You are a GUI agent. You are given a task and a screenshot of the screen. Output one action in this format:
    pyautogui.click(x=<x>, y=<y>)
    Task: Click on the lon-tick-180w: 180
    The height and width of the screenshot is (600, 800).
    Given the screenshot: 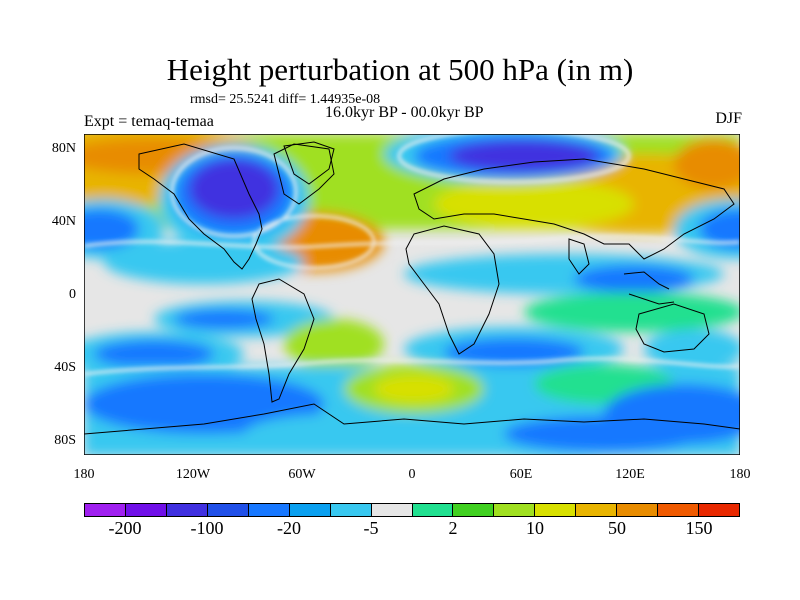 What is the action you would take?
    pyautogui.click(x=84, y=474)
    